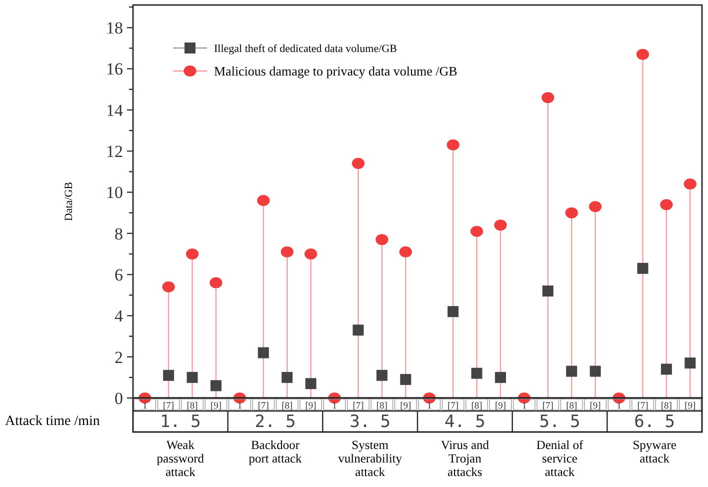 The image size is (708, 487). Describe the element at coordinates (114, 192) in the screenshot. I see `y-tick-label: 10` at that location.